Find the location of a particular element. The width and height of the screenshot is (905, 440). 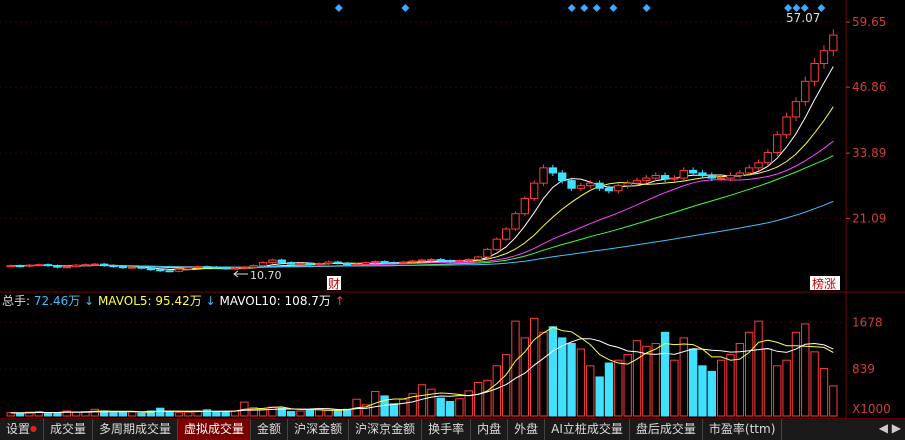

tab-scroll-arrows: ◀ ▶ is located at coordinates (890, 428).